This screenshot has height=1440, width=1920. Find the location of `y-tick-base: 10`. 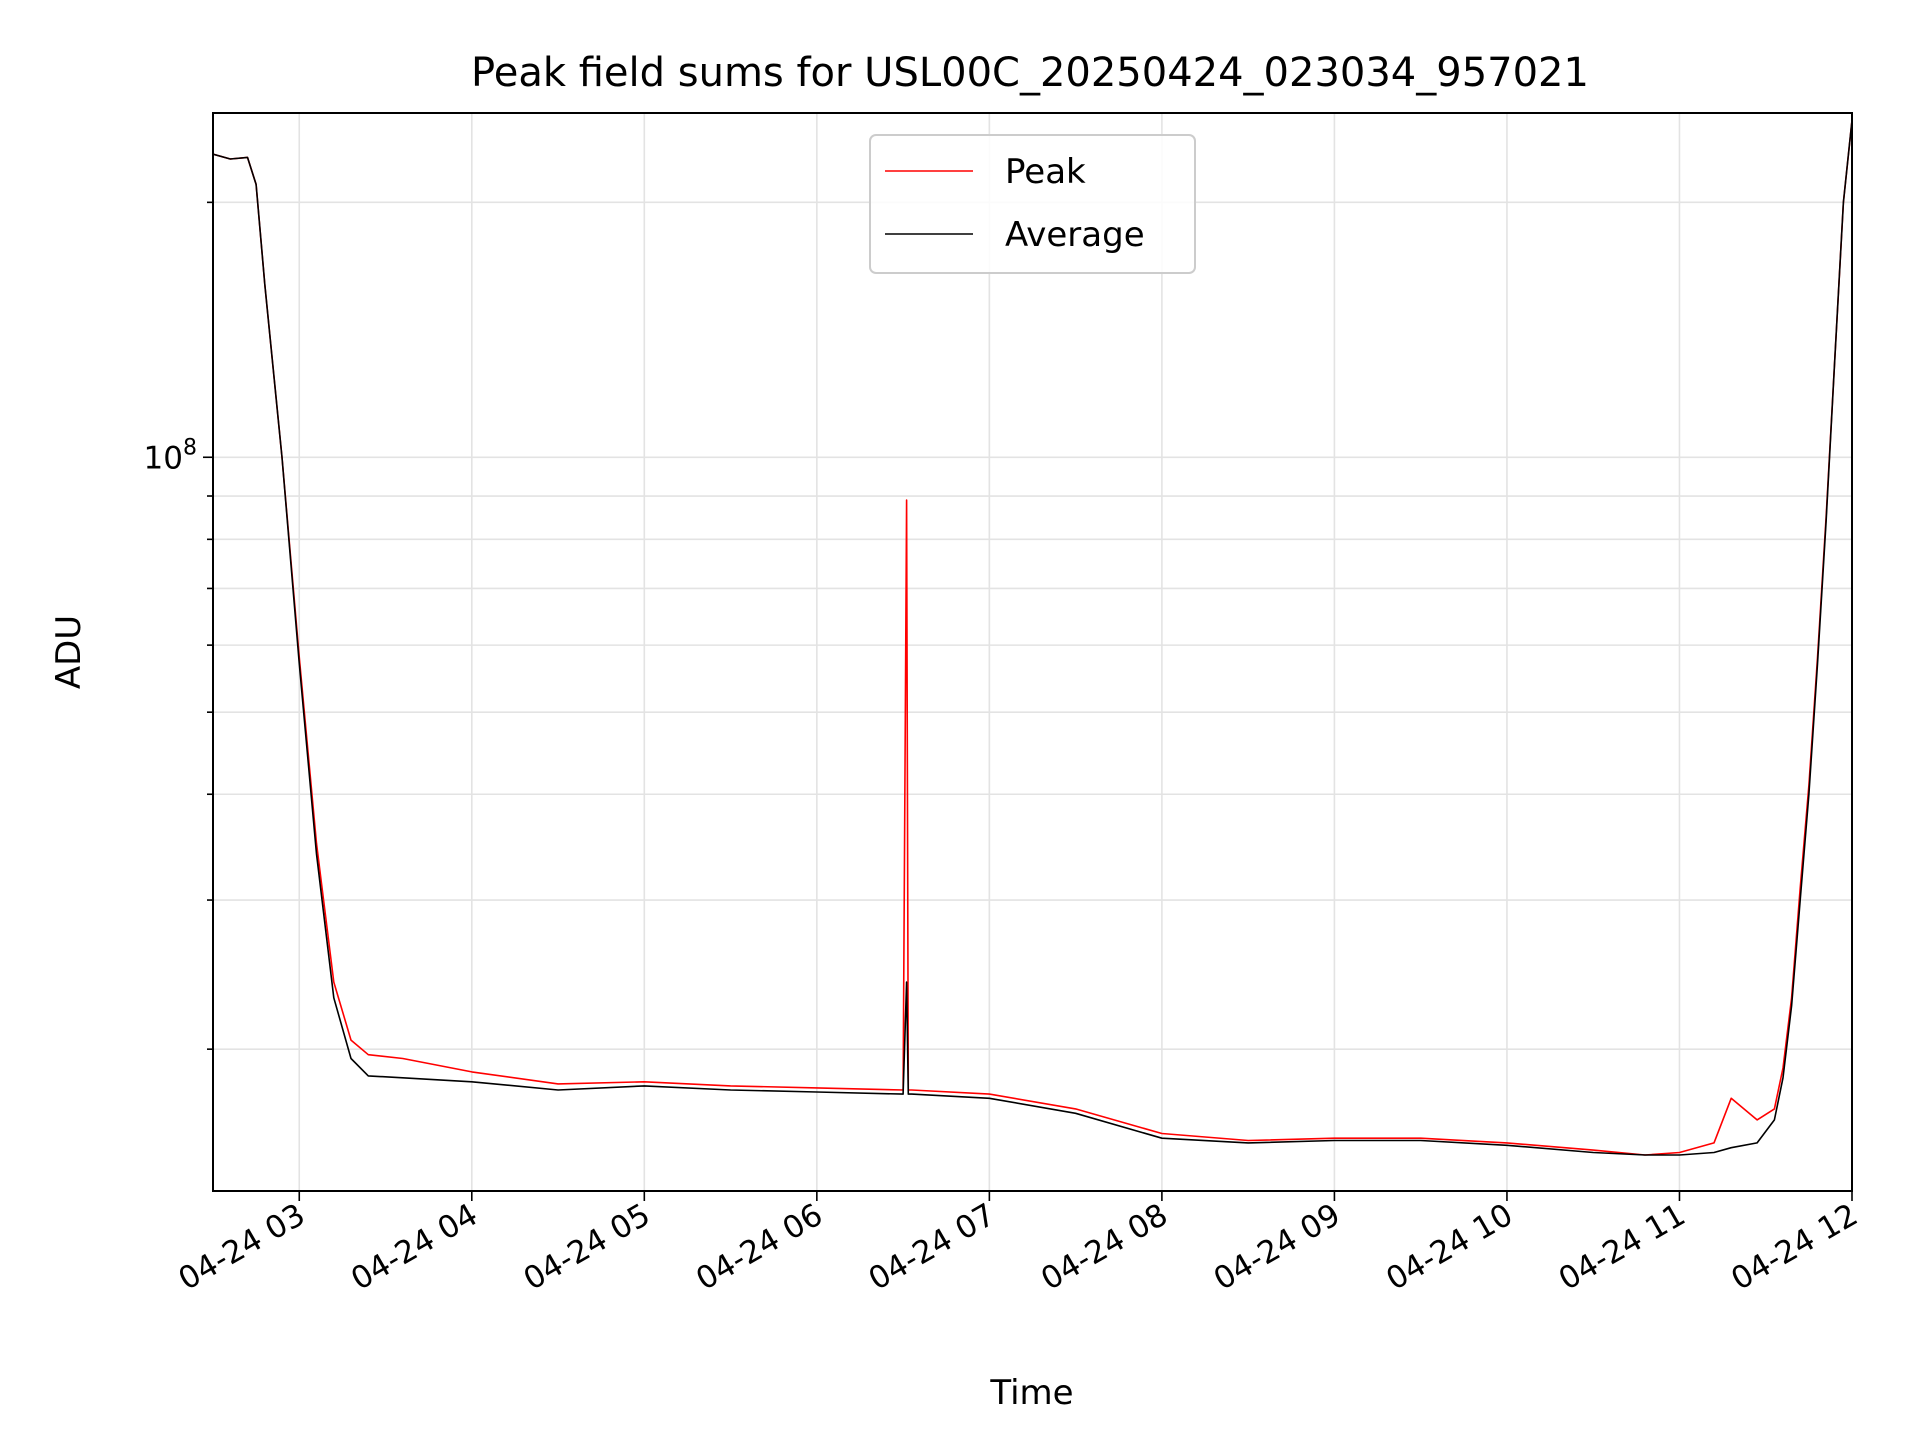

y-tick-base: 10 is located at coordinates (163, 458).